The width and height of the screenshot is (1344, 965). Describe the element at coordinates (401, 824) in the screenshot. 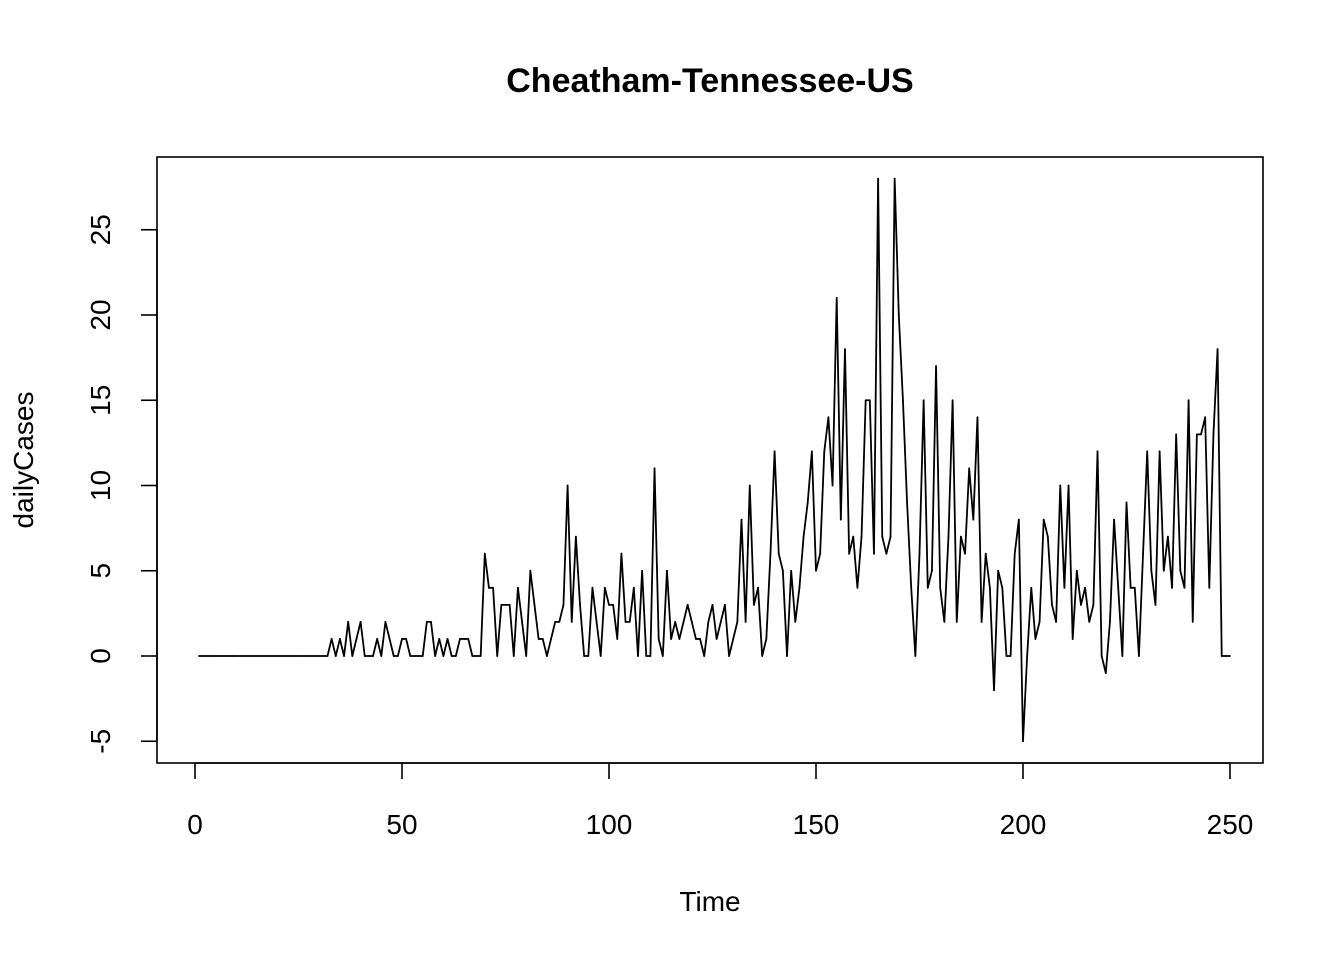

I see `x-tick-label: 50` at that location.